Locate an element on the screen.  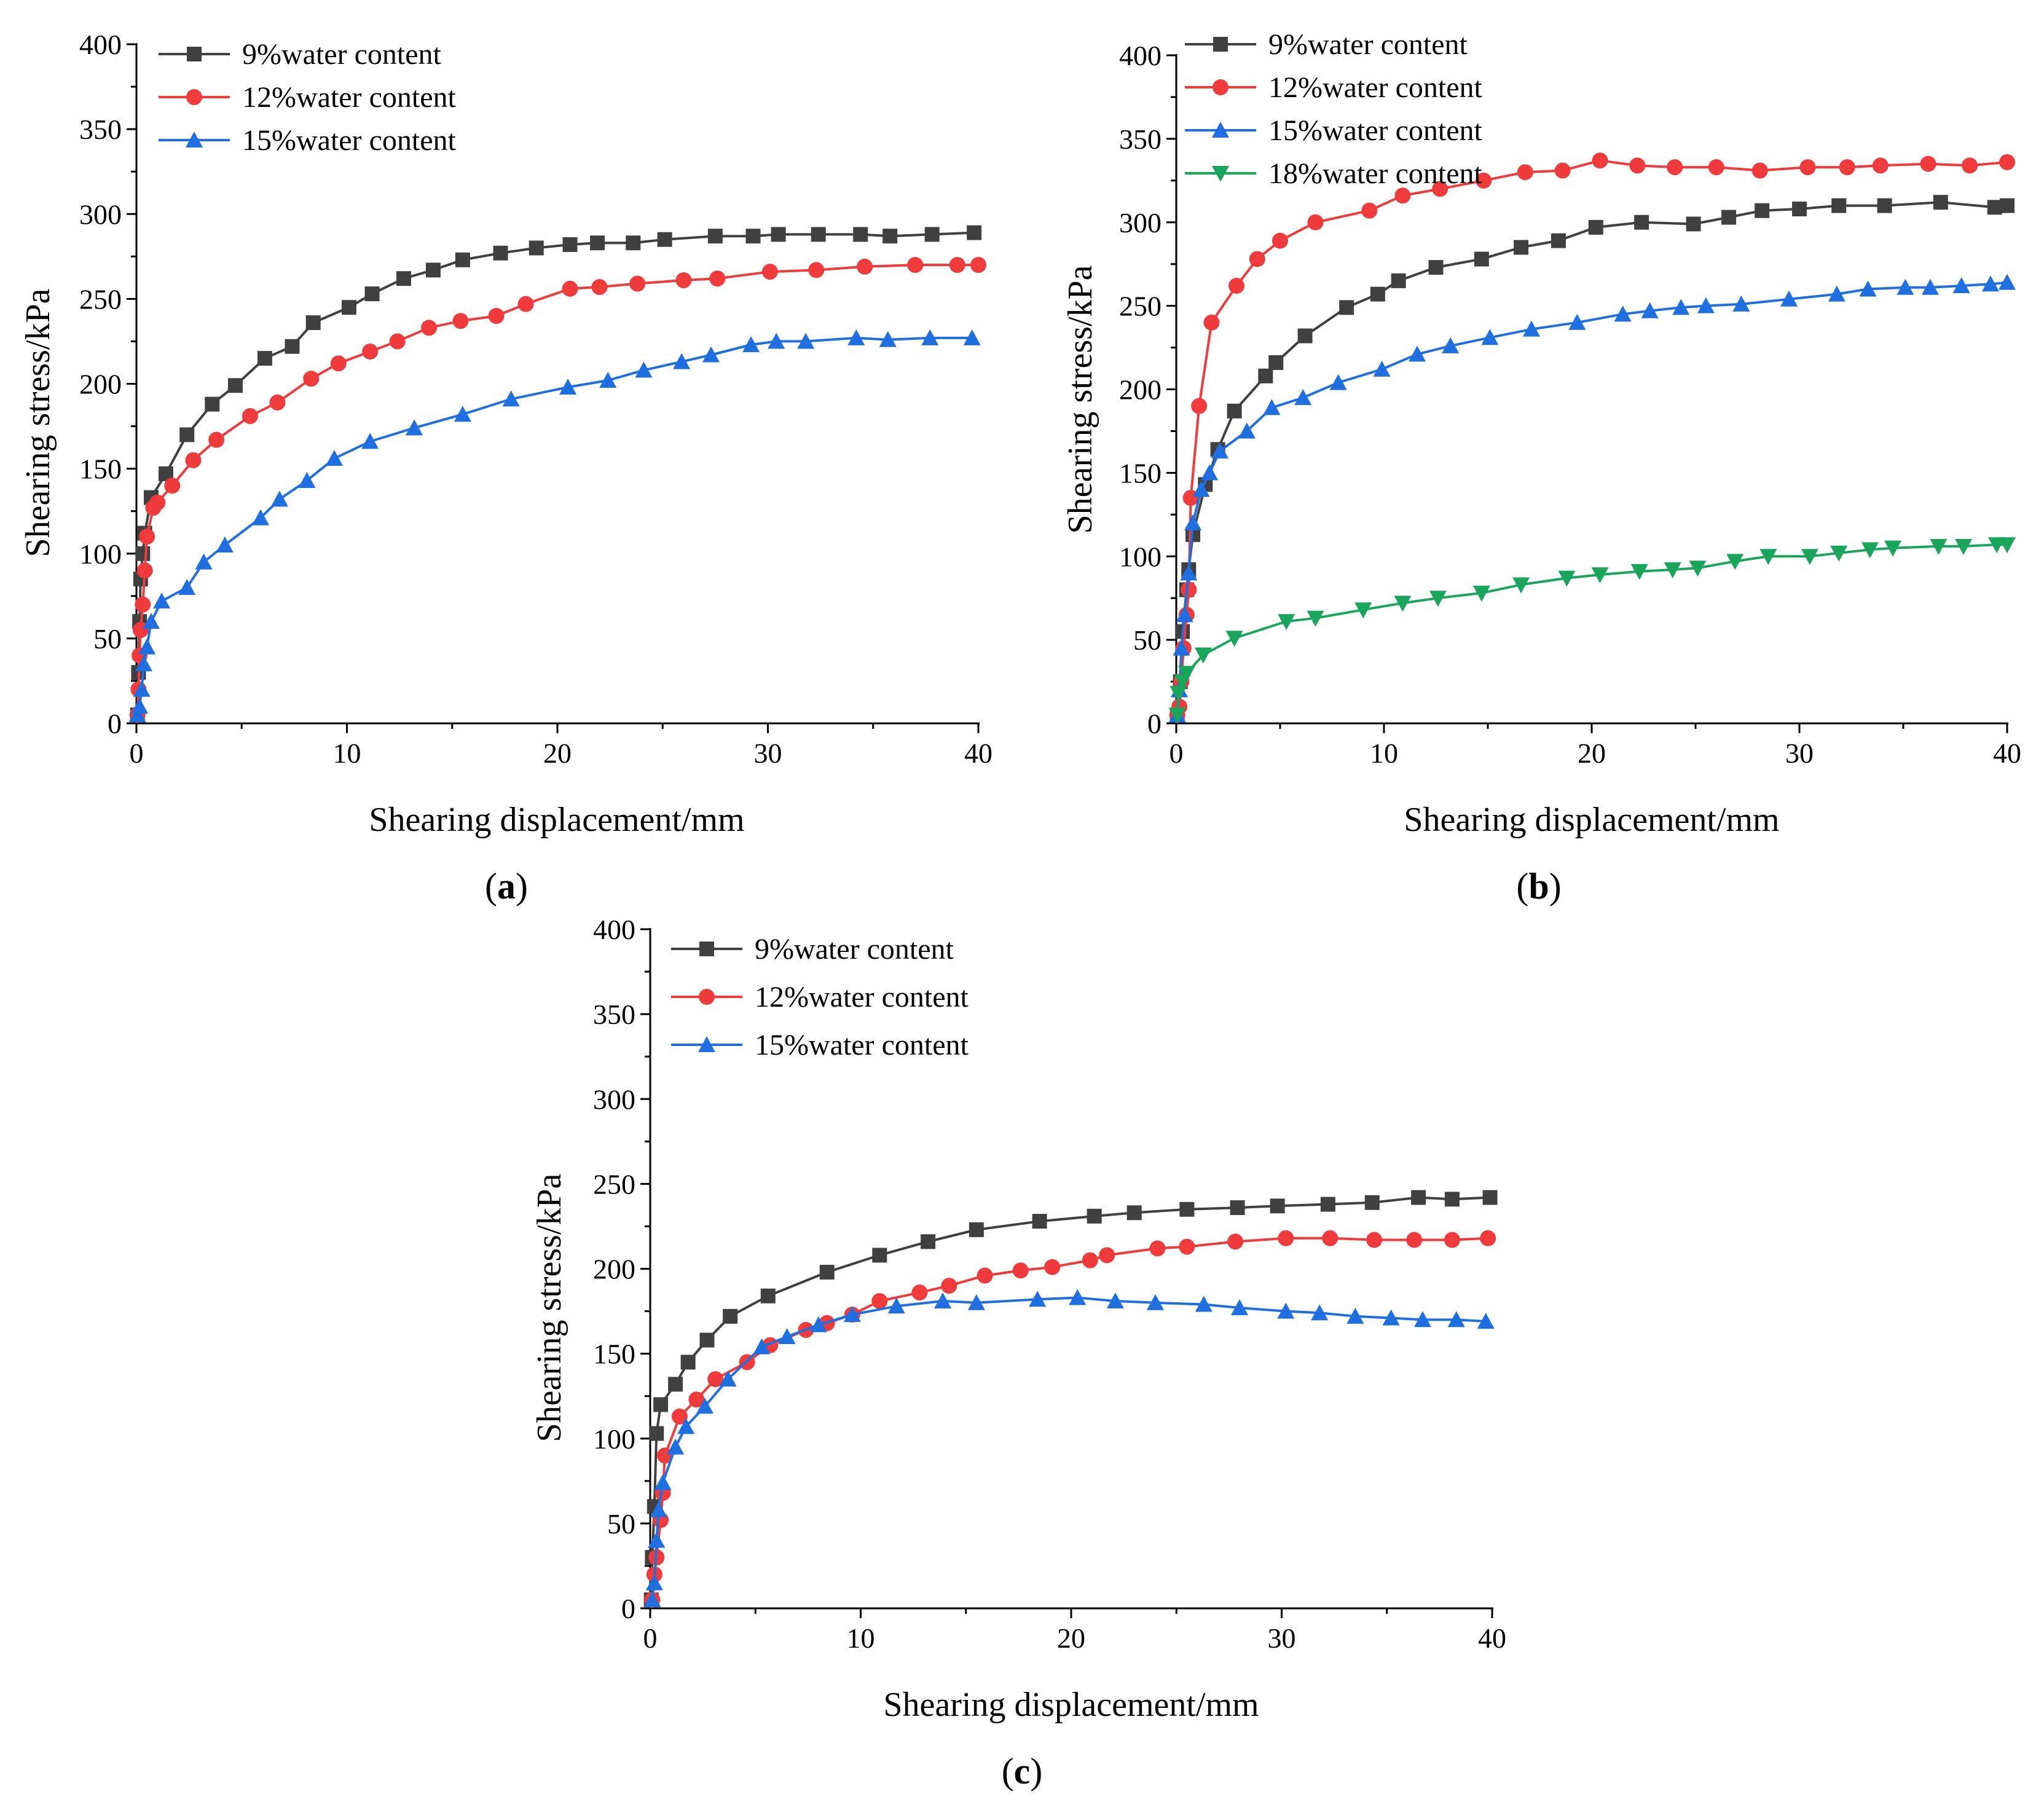
y-tick-label-c: 250 is located at coordinates (614, 1184).